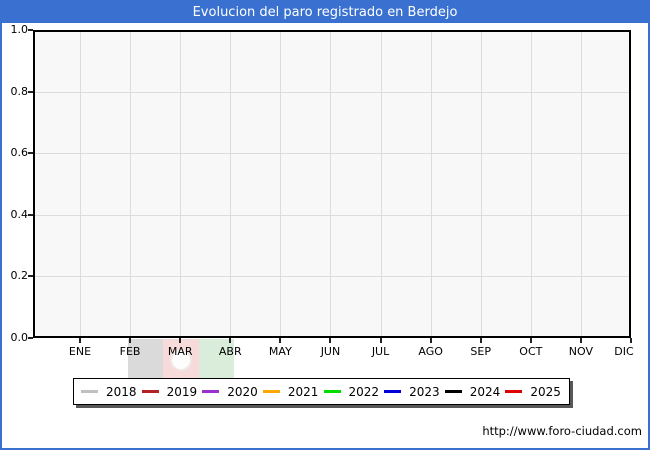  What do you see at coordinates (230, 351) in the screenshot?
I see `x-tick-label: ABR` at bounding box center [230, 351].